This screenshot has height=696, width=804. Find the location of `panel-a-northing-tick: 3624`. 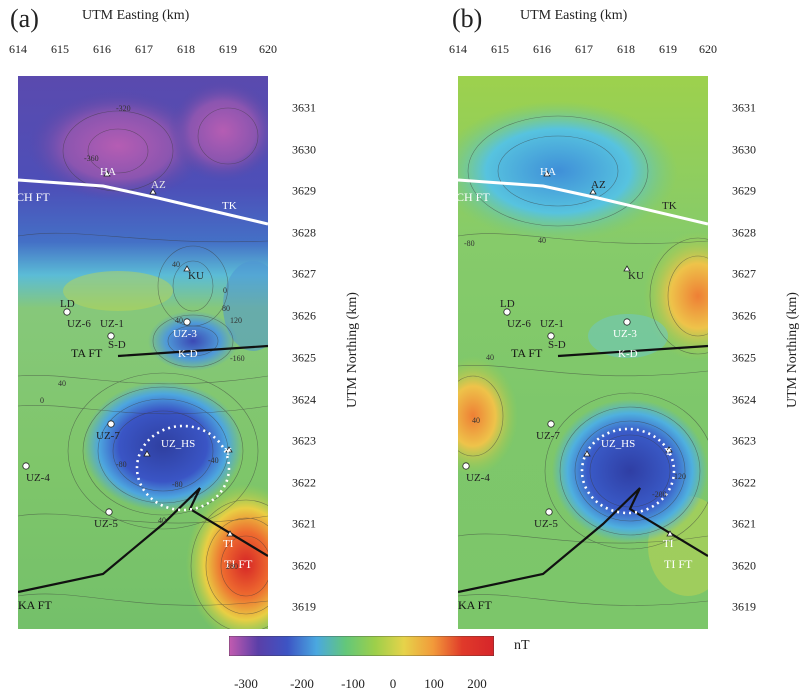

panel-a-northing-tick: 3624 is located at coordinates (304, 399).